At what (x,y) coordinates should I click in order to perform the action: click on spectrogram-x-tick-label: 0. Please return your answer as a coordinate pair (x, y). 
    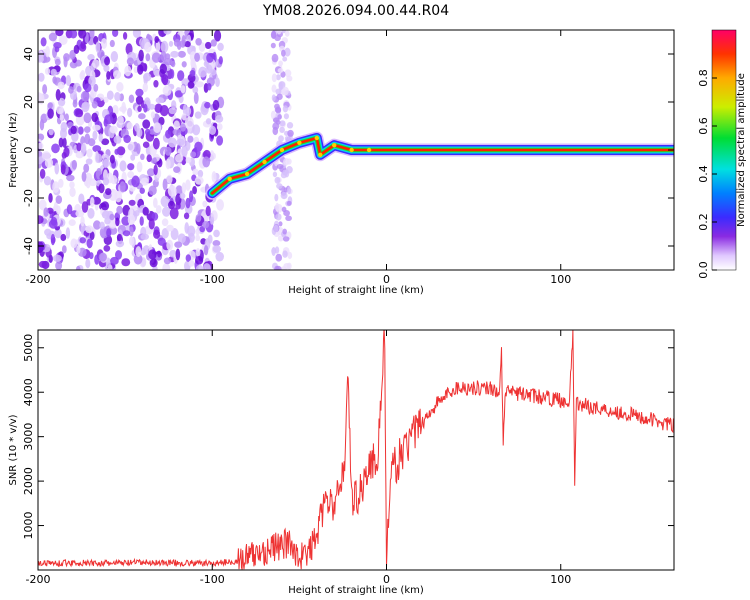
    Looking at the image, I should click on (386, 279).